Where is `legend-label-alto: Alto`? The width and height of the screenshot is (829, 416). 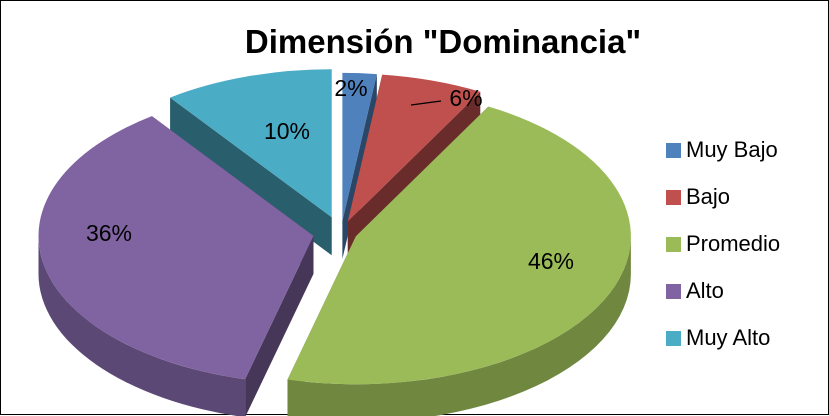
legend-label-alto: Alto is located at coordinates (705, 290).